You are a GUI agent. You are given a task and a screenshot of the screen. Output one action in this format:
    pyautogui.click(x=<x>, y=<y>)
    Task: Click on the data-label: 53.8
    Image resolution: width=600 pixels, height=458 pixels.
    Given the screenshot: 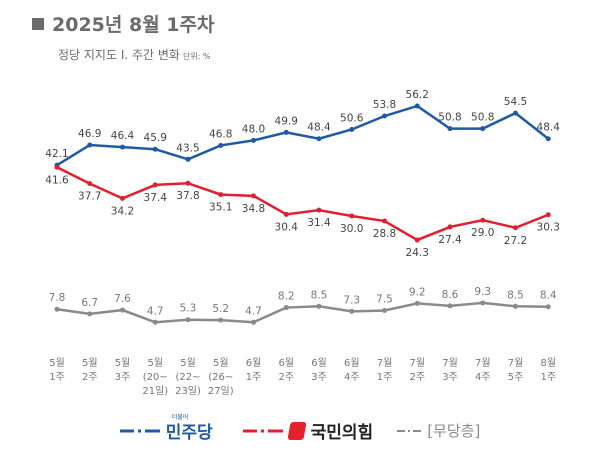 What is the action you would take?
    pyautogui.click(x=384, y=105)
    